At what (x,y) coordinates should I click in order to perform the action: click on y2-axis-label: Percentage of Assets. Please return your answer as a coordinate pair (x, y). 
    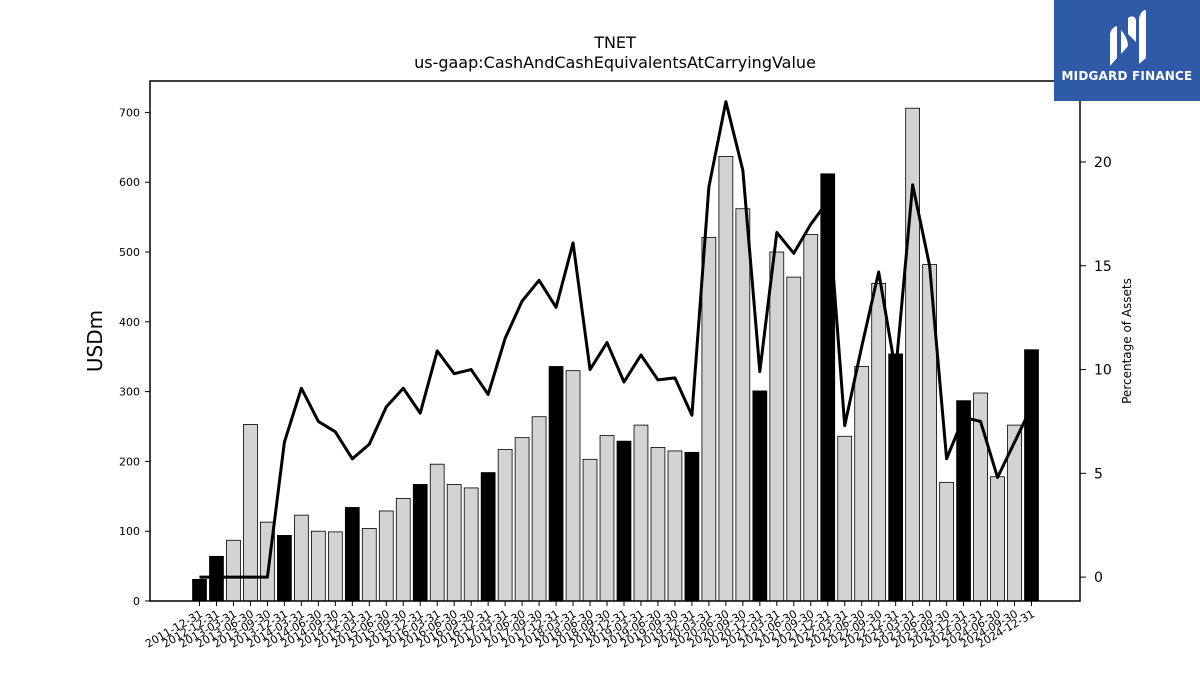
    Looking at the image, I should click on (1127, 341).